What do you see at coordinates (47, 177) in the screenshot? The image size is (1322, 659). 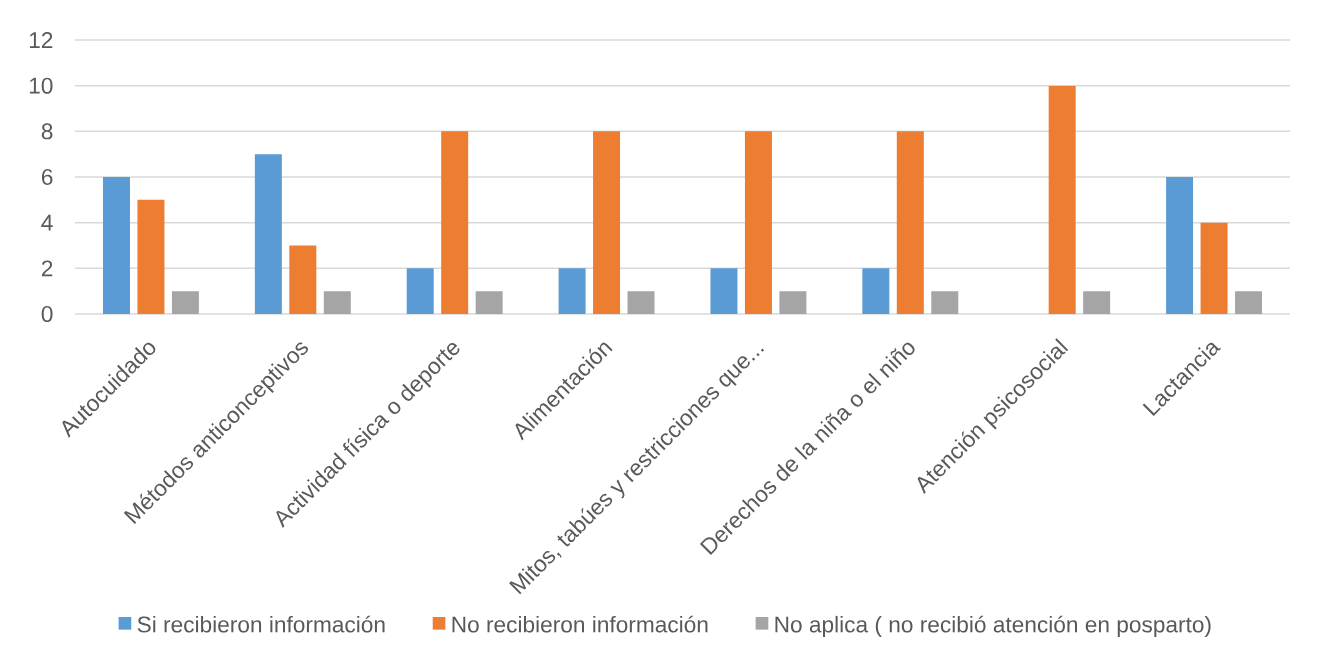 I see `y-tick-label: 6` at bounding box center [47, 177].